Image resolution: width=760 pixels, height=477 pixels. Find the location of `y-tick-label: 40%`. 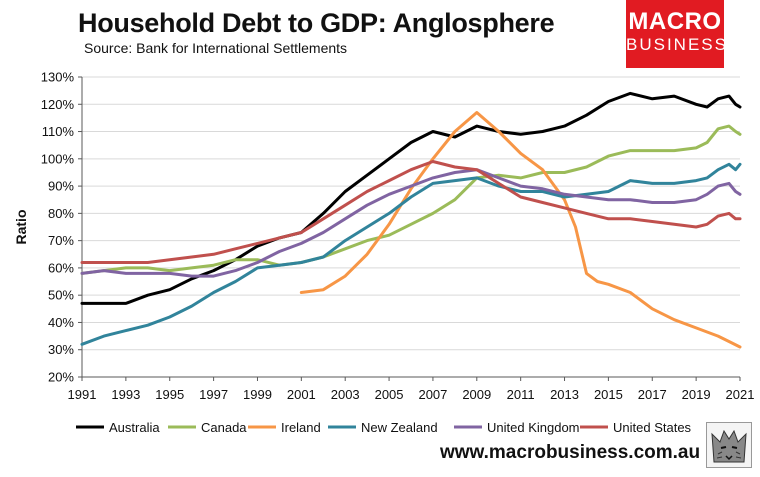

y-tick-label: 40% is located at coordinates (61, 322).